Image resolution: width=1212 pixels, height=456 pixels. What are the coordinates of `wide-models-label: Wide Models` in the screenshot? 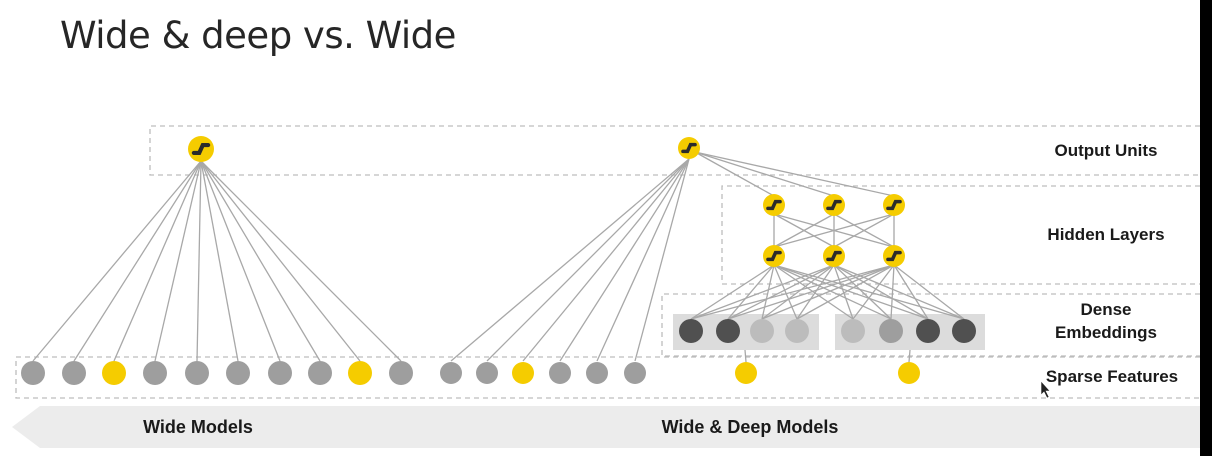 It's located at (198, 427).